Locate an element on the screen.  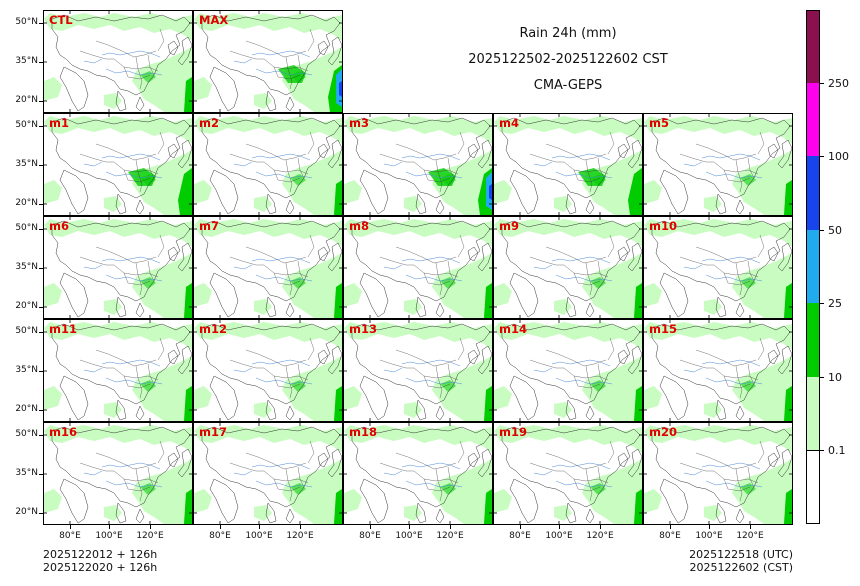
panel-label: m16 is located at coordinates (63, 432).